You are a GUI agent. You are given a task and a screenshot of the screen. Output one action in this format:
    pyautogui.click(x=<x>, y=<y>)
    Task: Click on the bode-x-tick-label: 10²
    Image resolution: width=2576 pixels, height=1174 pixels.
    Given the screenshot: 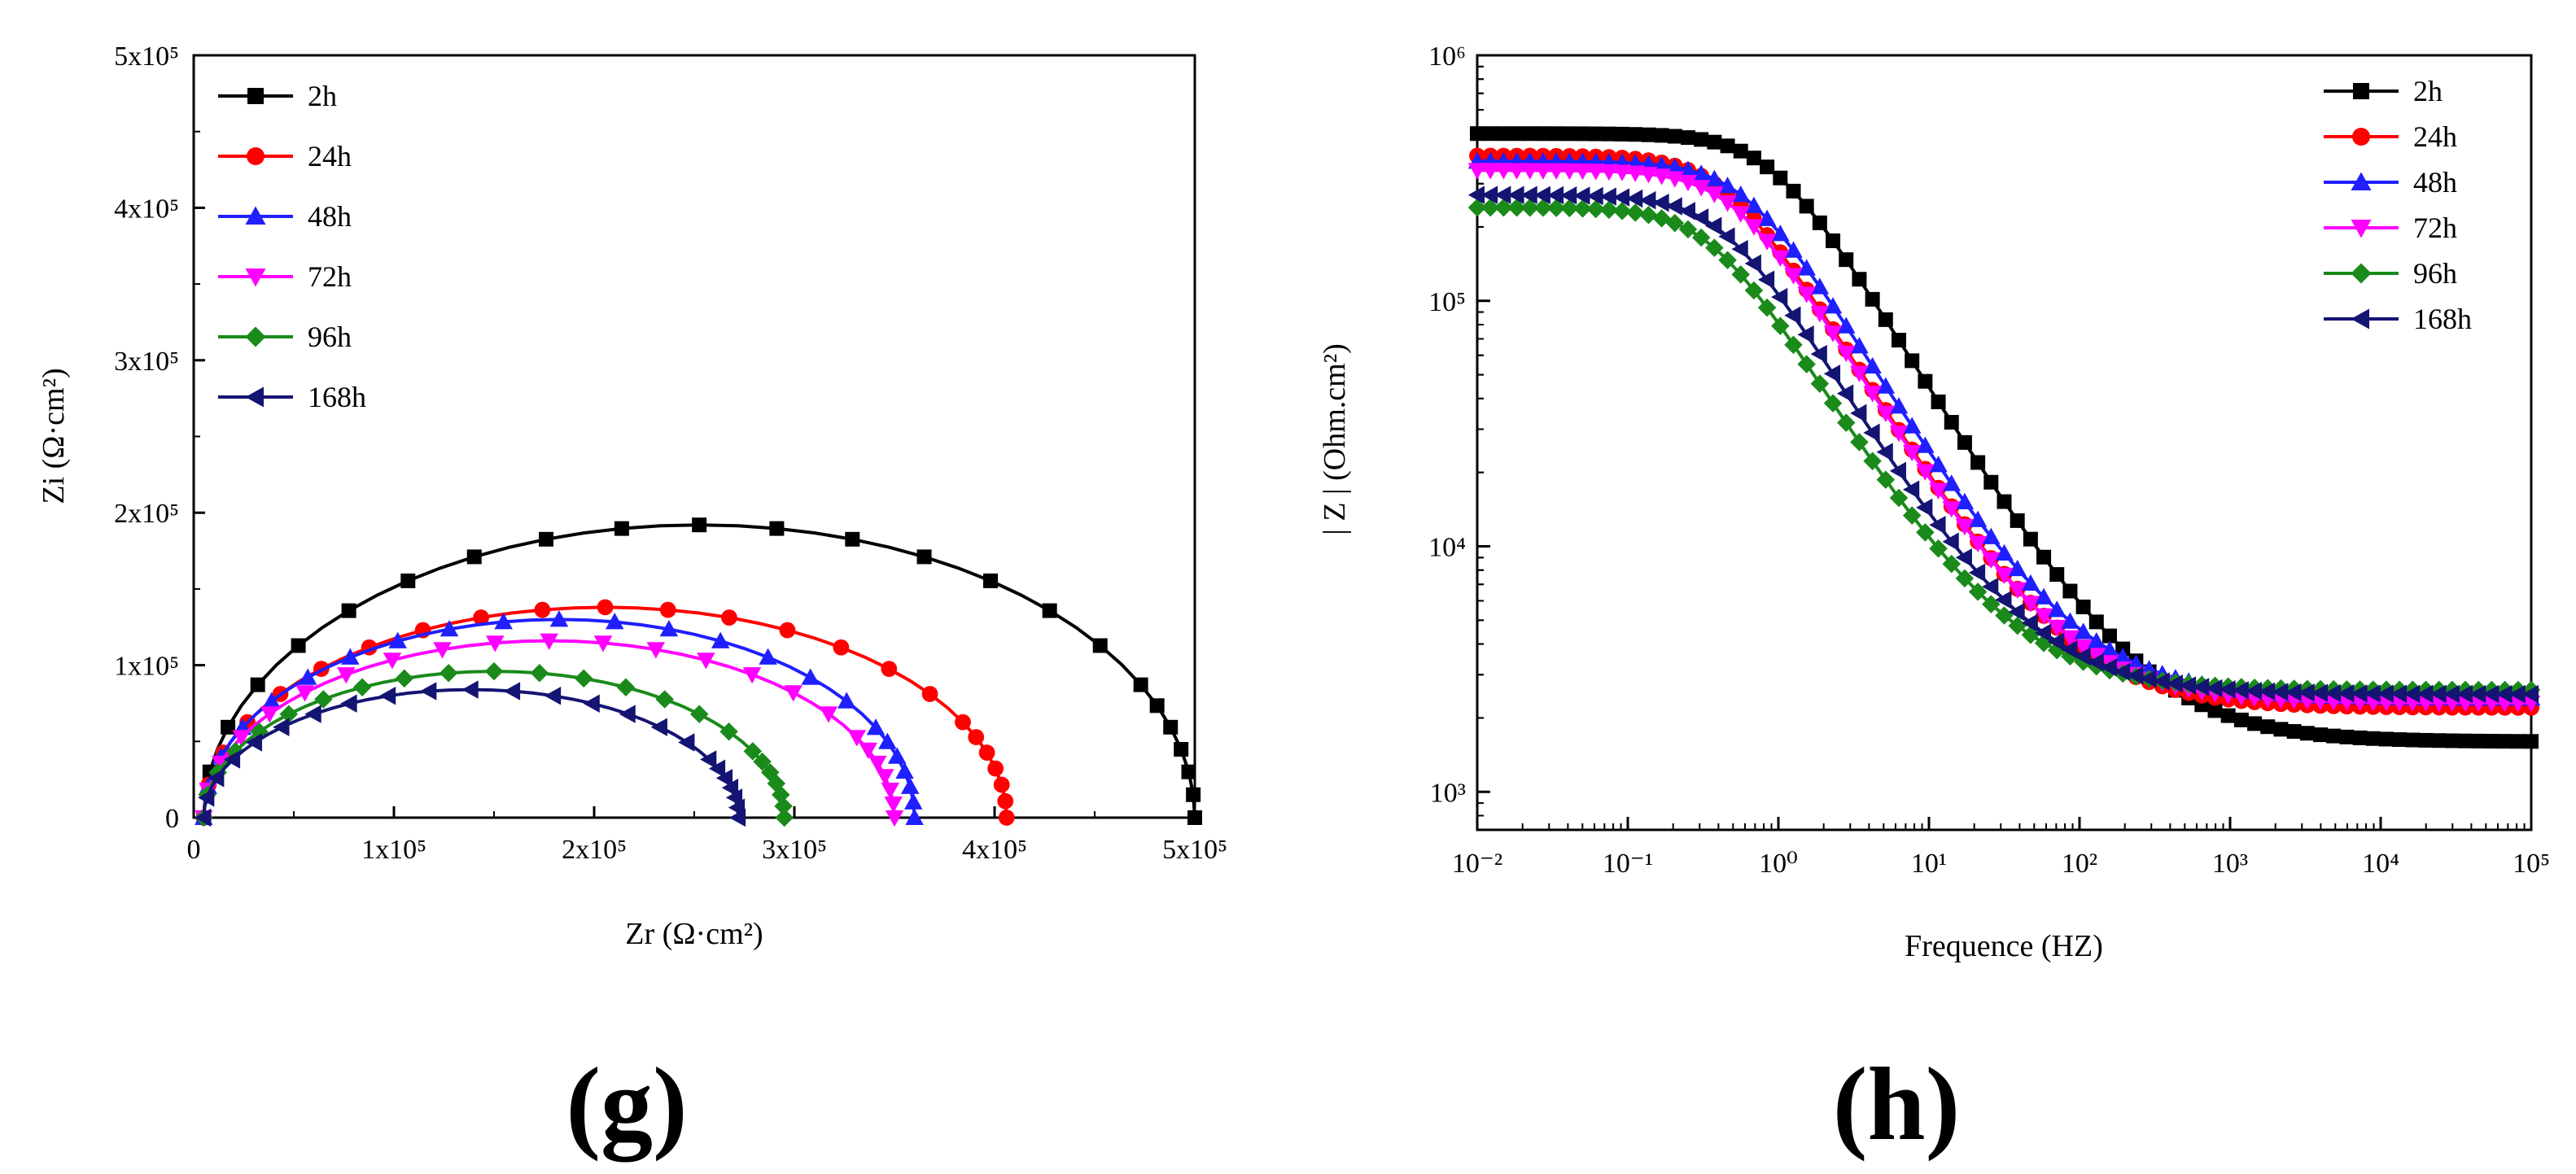 What is the action you would take?
    pyautogui.click(x=2079, y=864)
    